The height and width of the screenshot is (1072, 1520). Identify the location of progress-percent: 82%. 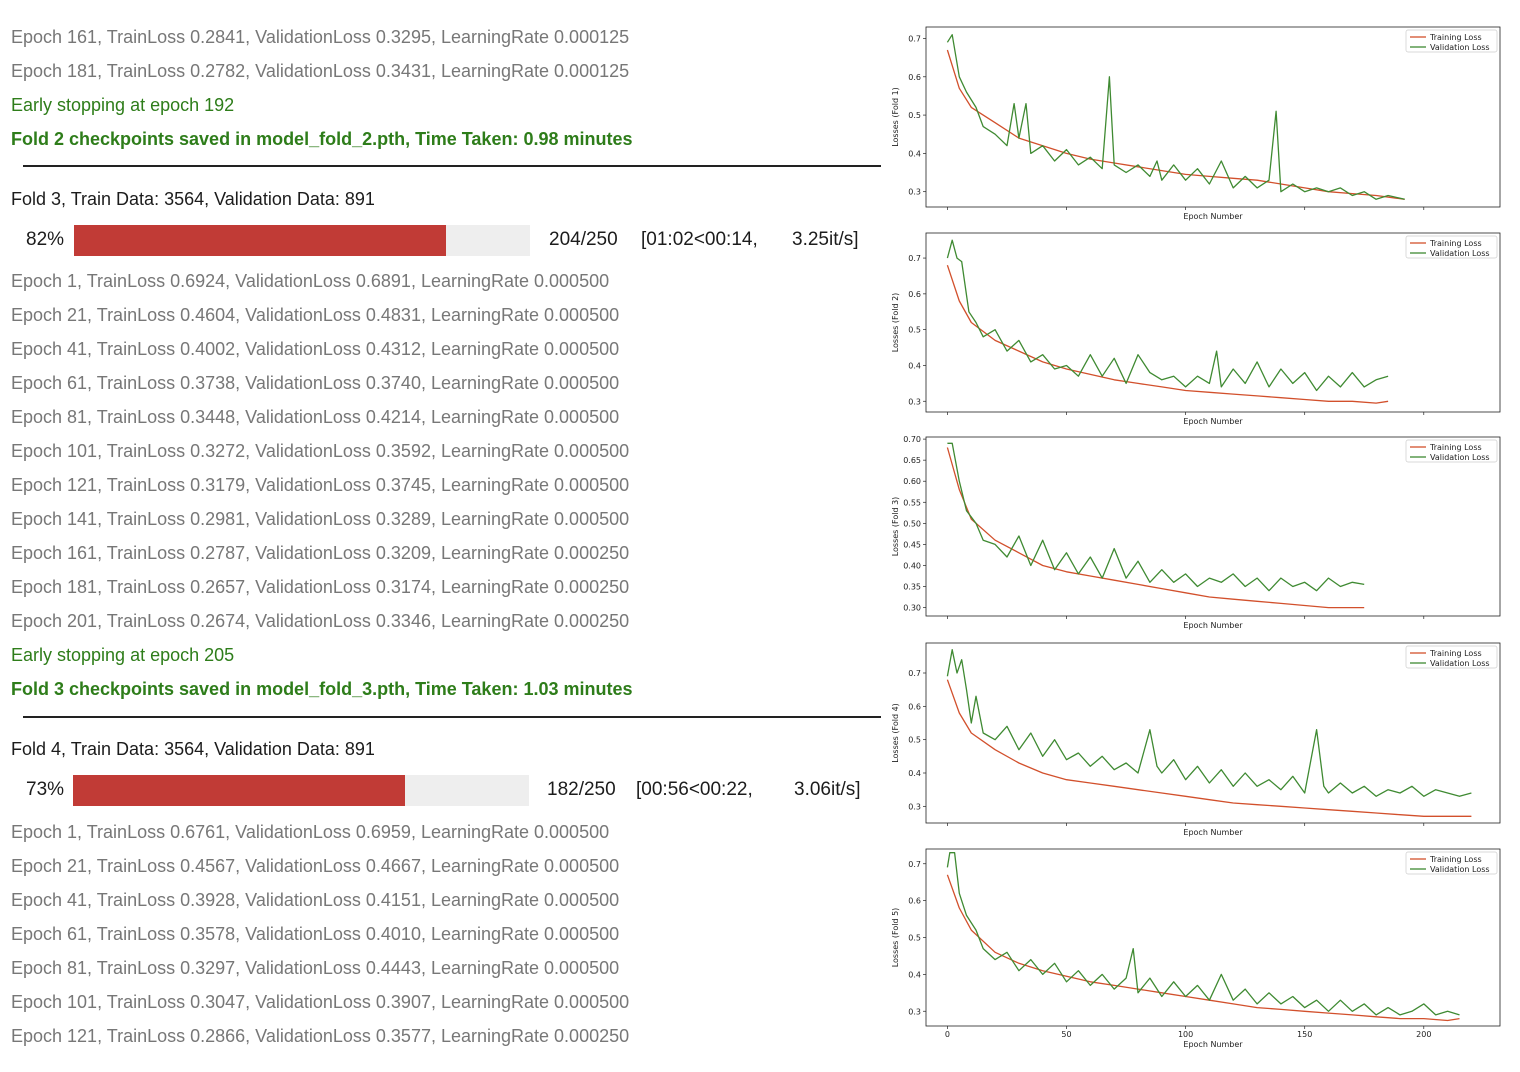
(45, 239).